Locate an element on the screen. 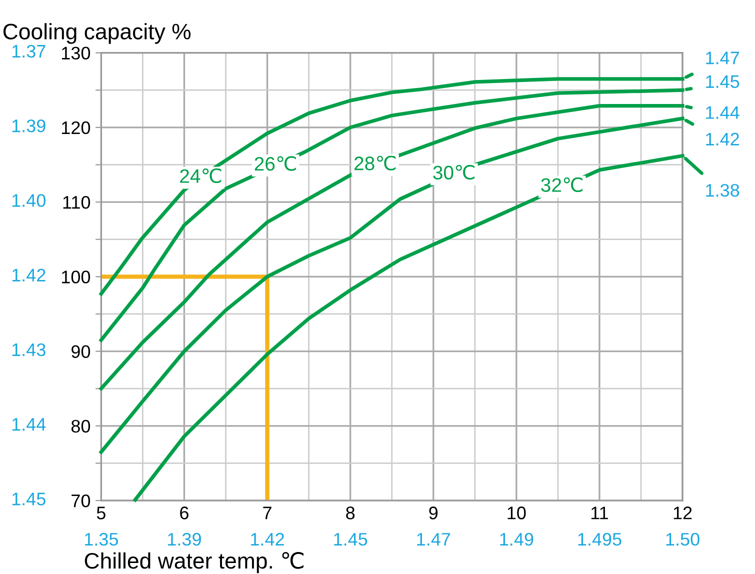 The width and height of the screenshot is (755, 574). x-tick-label: 5 is located at coordinates (101, 513).